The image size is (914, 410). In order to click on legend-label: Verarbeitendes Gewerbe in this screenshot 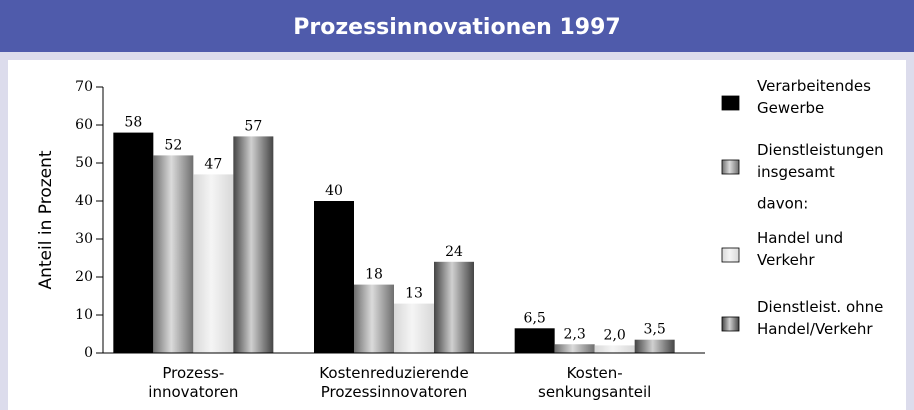, I will do `click(814, 97)`.